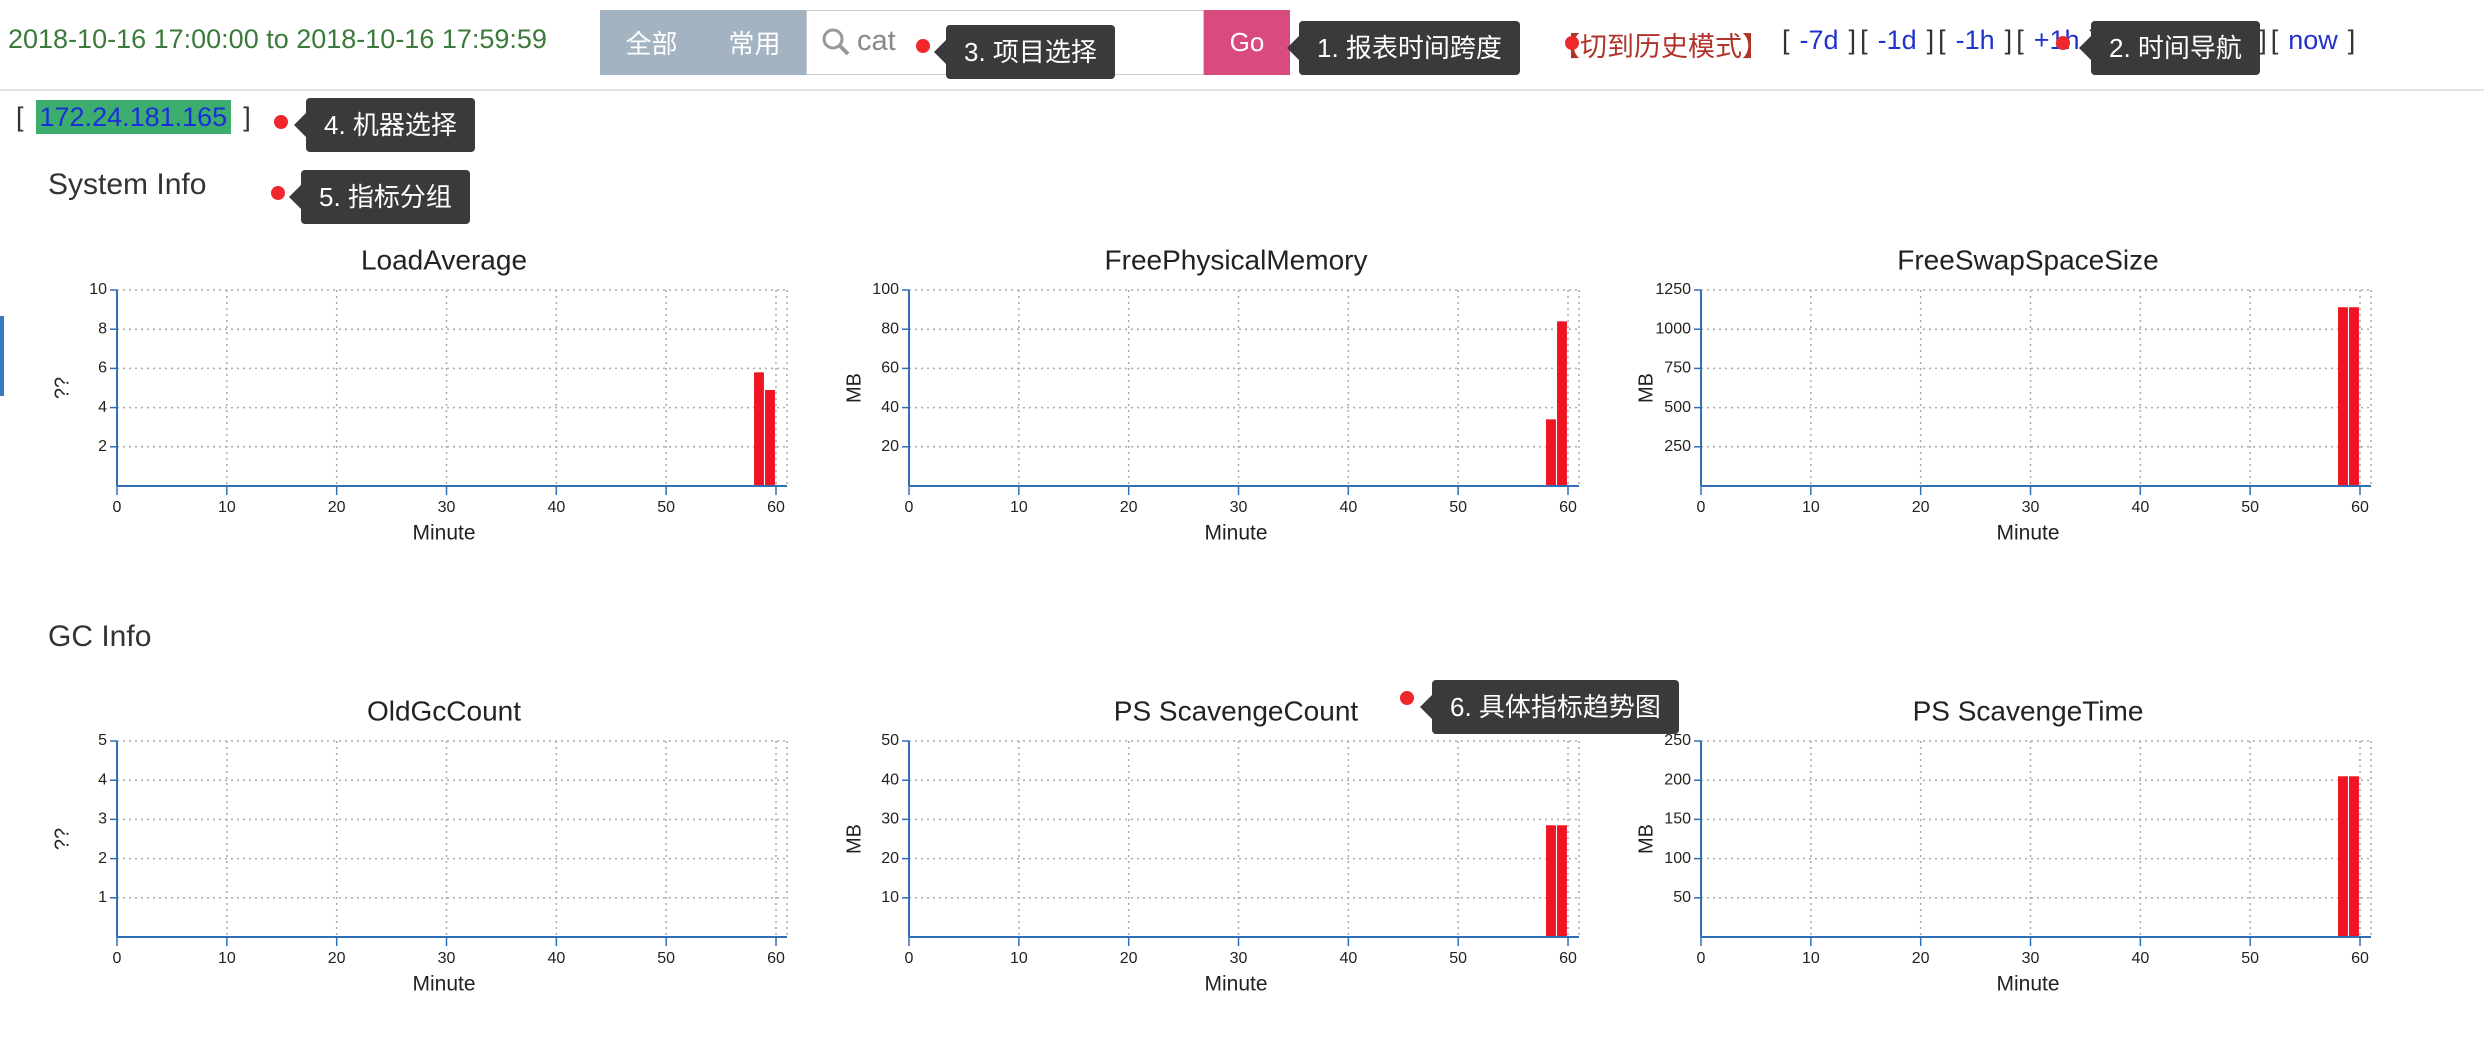 The width and height of the screenshot is (2484, 1058). I want to click on button-group: 全部 常用, so click(703, 42).